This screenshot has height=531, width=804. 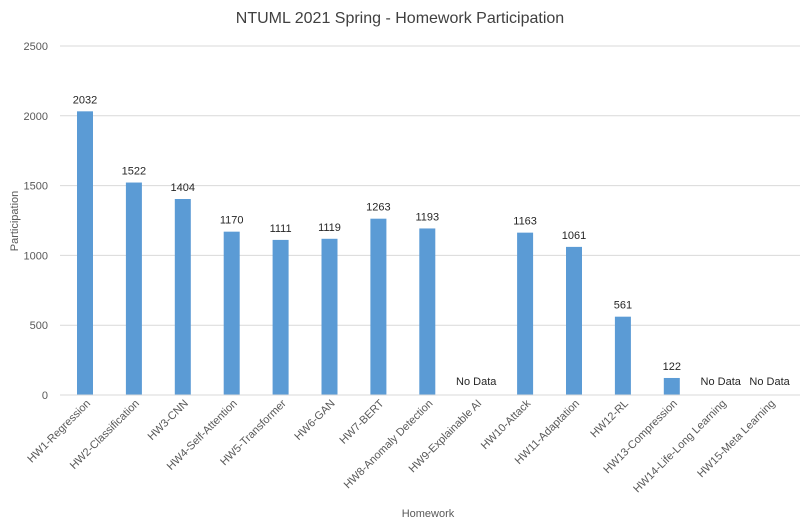 What do you see at coordinates (36, 117) in the screenshot?
I see `y-tick-label: 2000` at bounding box center [36, 117].